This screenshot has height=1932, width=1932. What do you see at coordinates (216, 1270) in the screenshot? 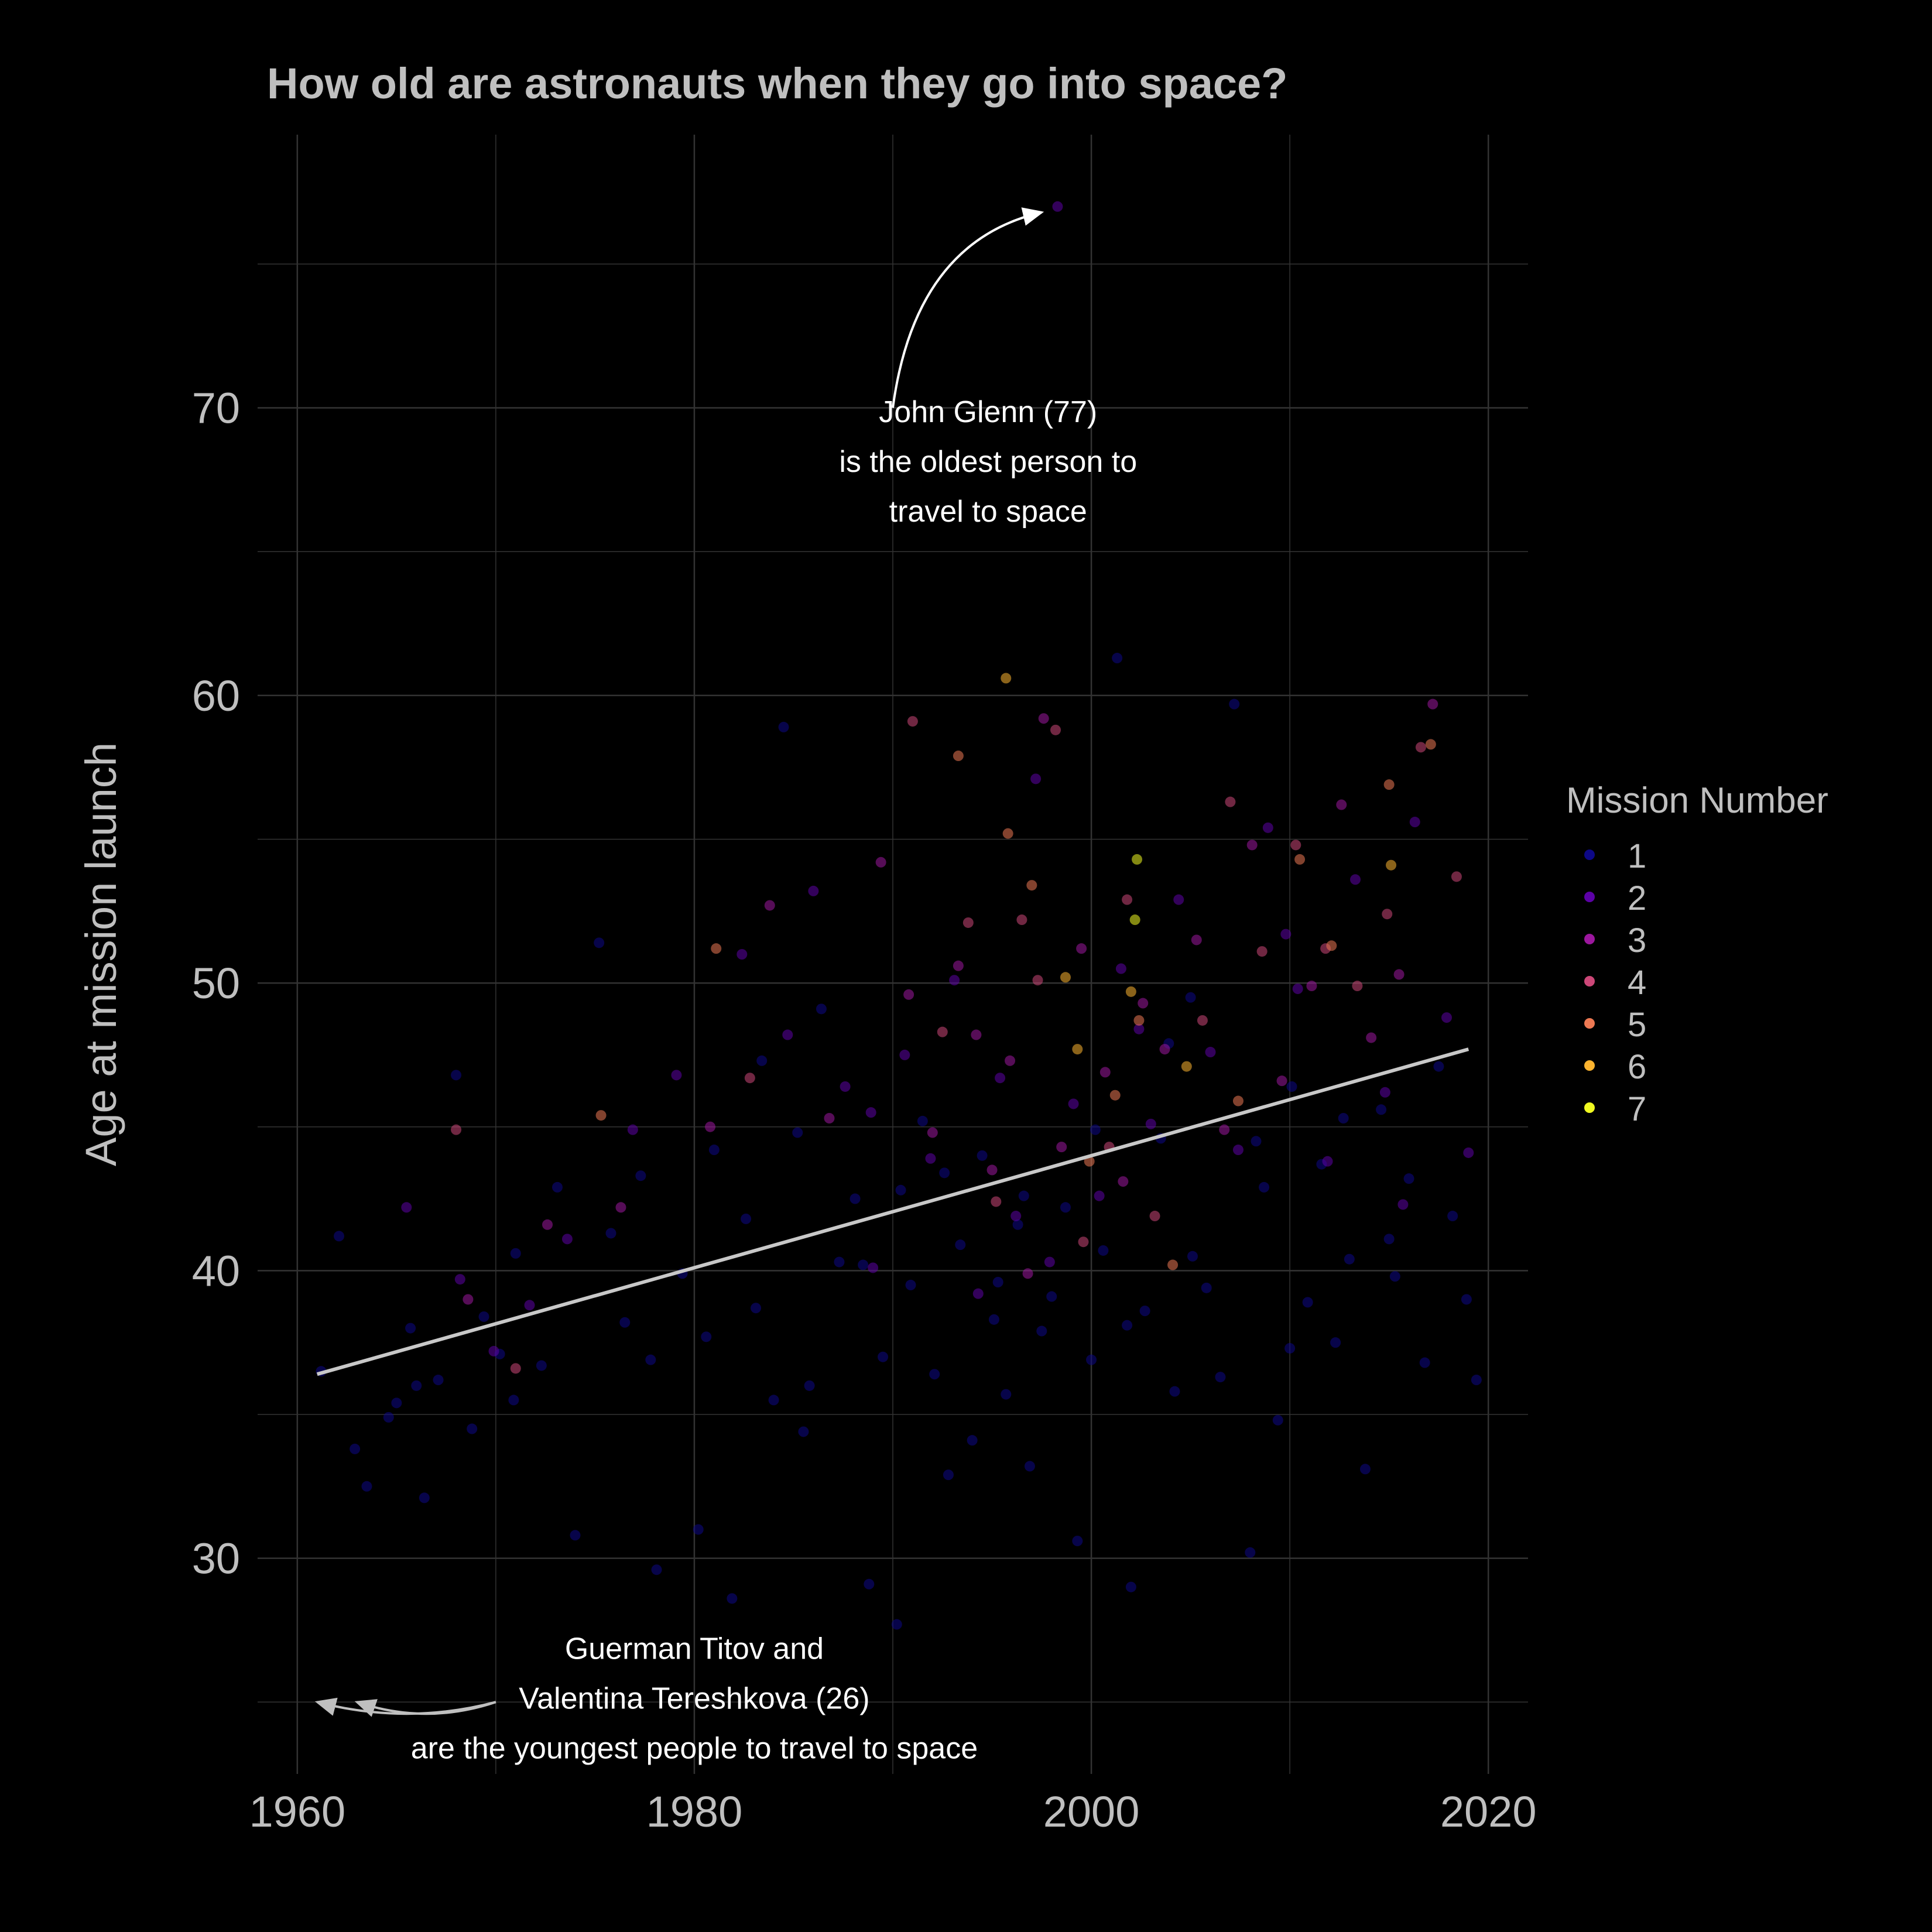
I see `y-tick-label: 40` at bounding box center [216, 1270].